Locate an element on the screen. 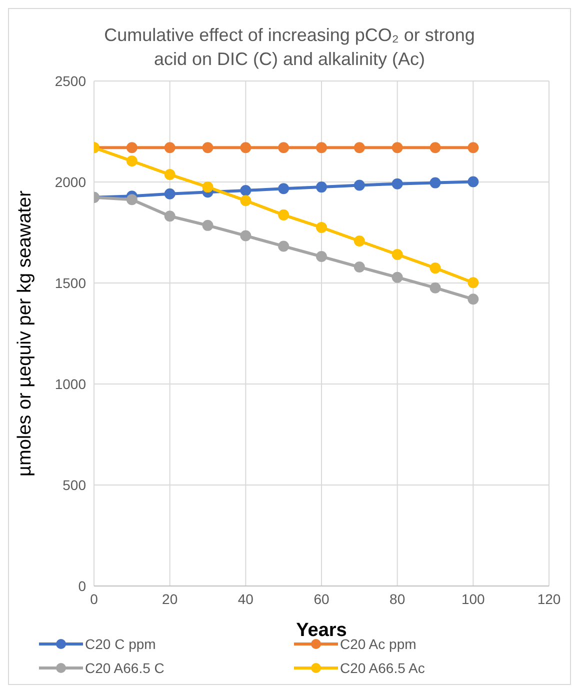 This screenshot has width=581, height=695. y-tick-label: 1500 is located at coordinates (70, 282).